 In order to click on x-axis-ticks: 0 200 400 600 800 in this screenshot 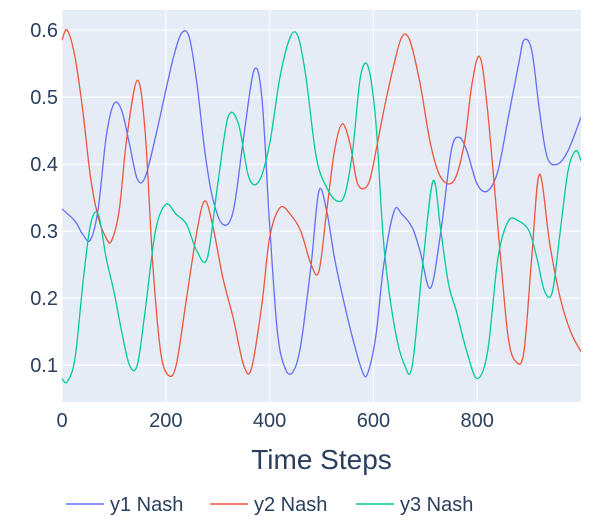, I will do `click(274, 421)`.